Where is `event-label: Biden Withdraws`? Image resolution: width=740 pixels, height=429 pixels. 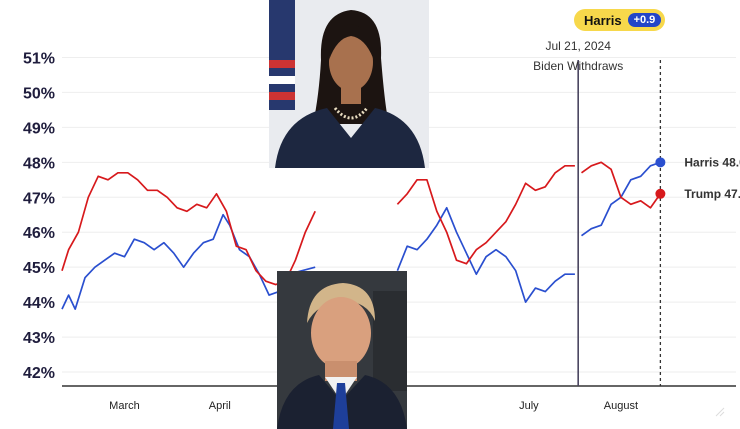
event-label: Biden Withdraws is located at coordinates (578, 66).